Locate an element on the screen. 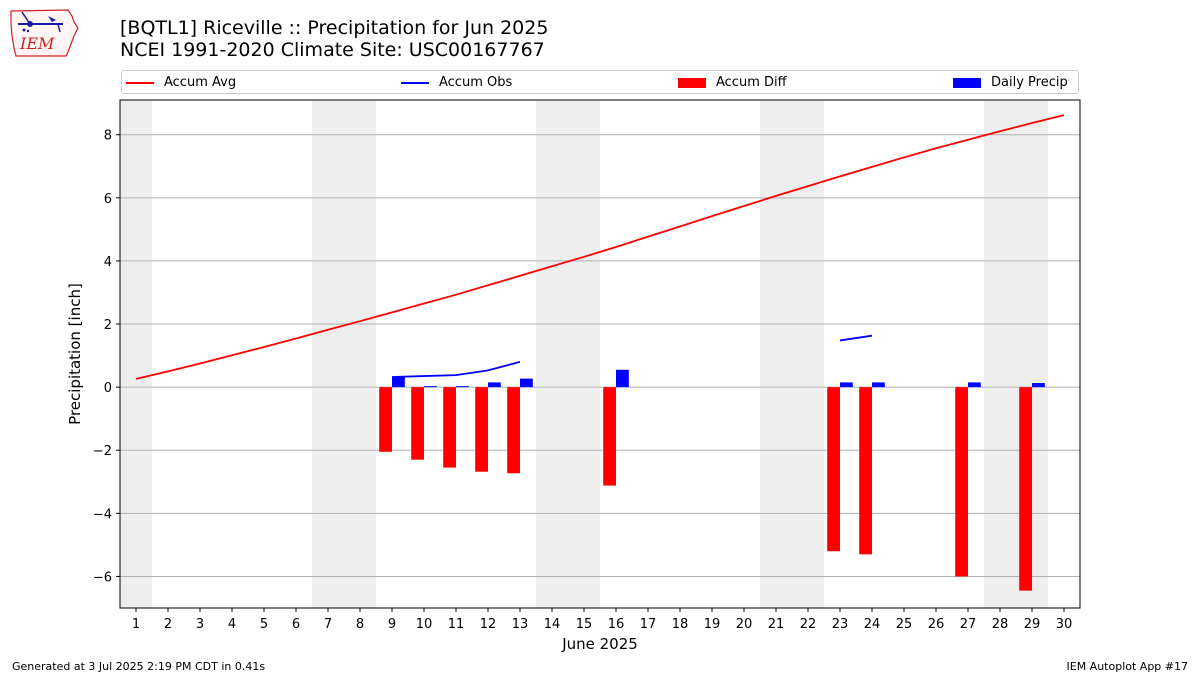  x-tick-label: 5 is located at coordinates (264, 624).